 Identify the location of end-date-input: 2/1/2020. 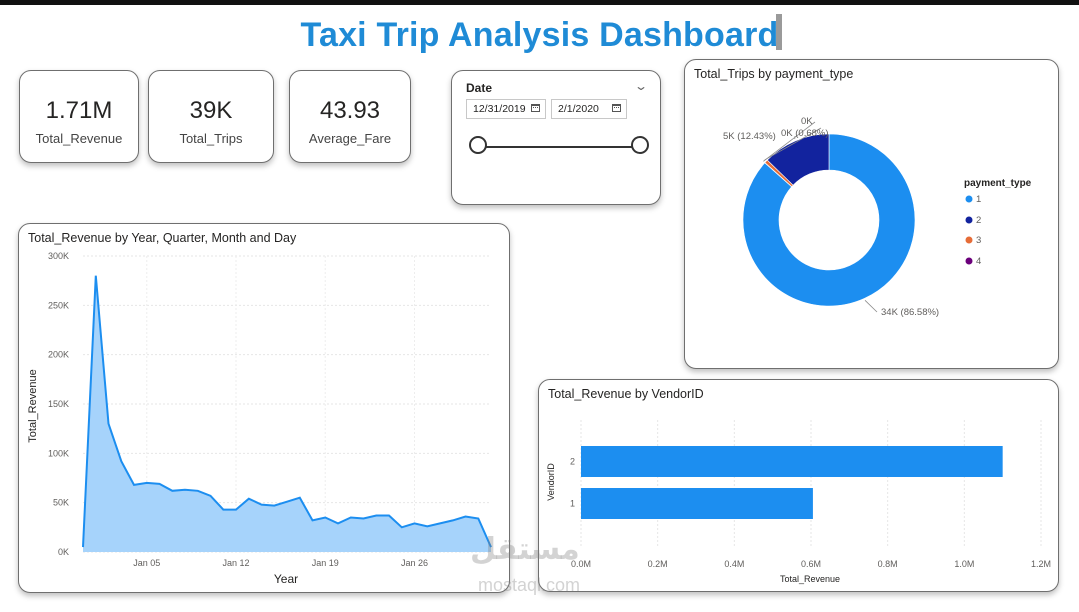
(589, 109).